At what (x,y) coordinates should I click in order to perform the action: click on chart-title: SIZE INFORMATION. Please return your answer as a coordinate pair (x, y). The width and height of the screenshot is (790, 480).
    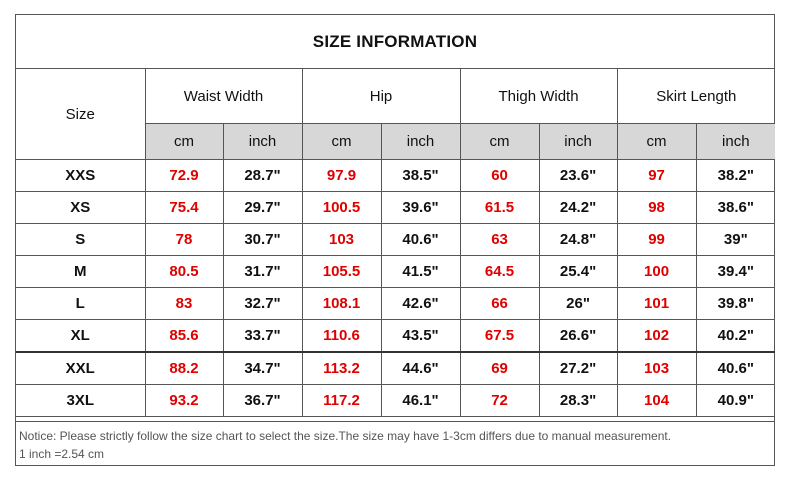
    Looking at the image, I should click on (395, 42).